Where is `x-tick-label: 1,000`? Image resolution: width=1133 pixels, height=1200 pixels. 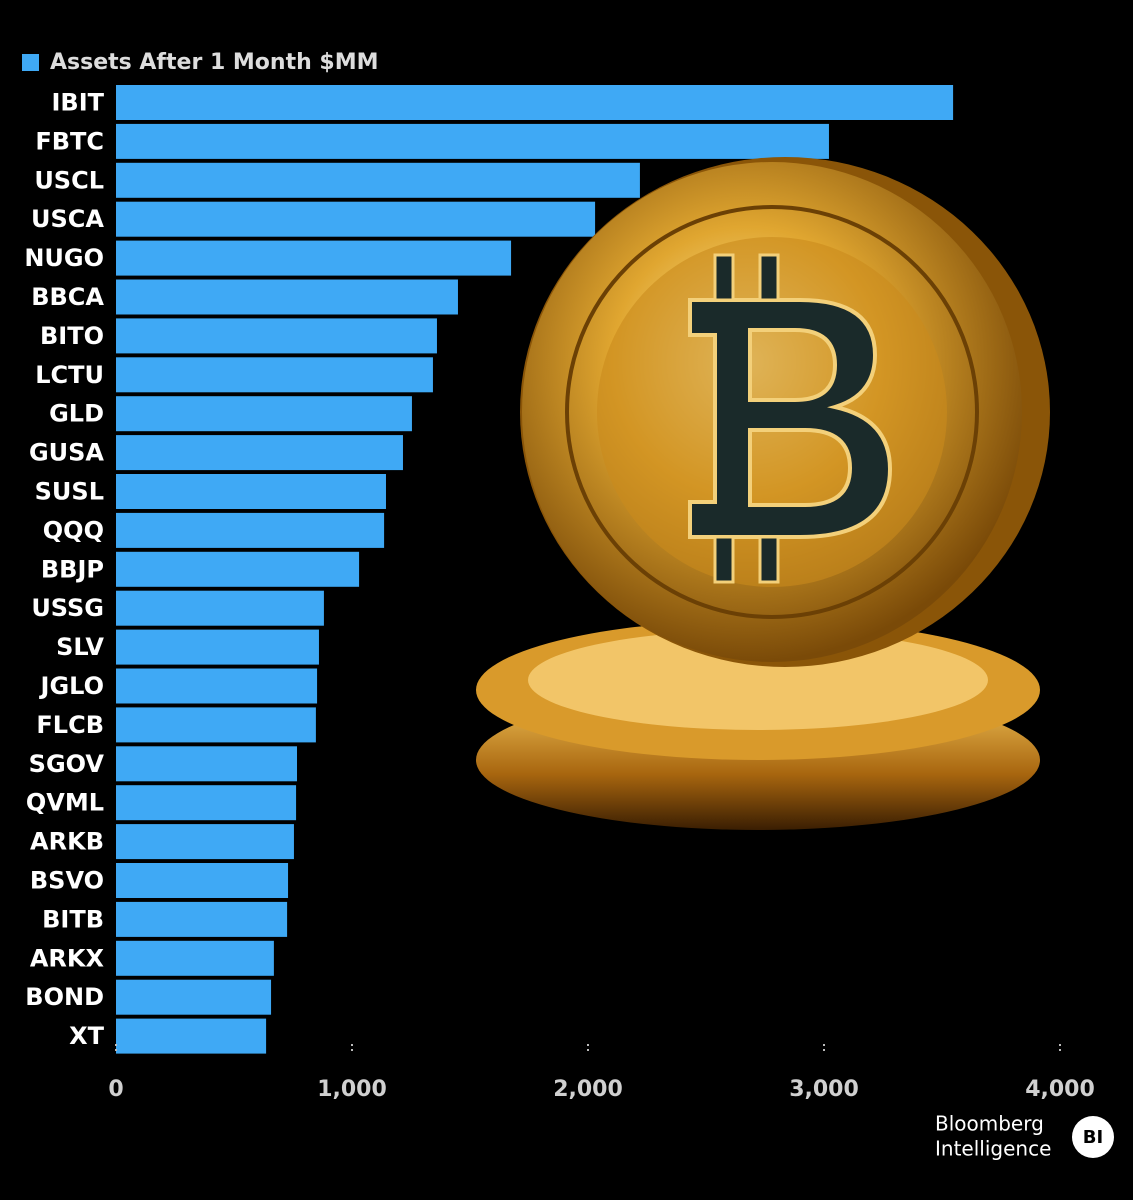
x-tick-label: 1,000 is located at coordinates (352, 1089).